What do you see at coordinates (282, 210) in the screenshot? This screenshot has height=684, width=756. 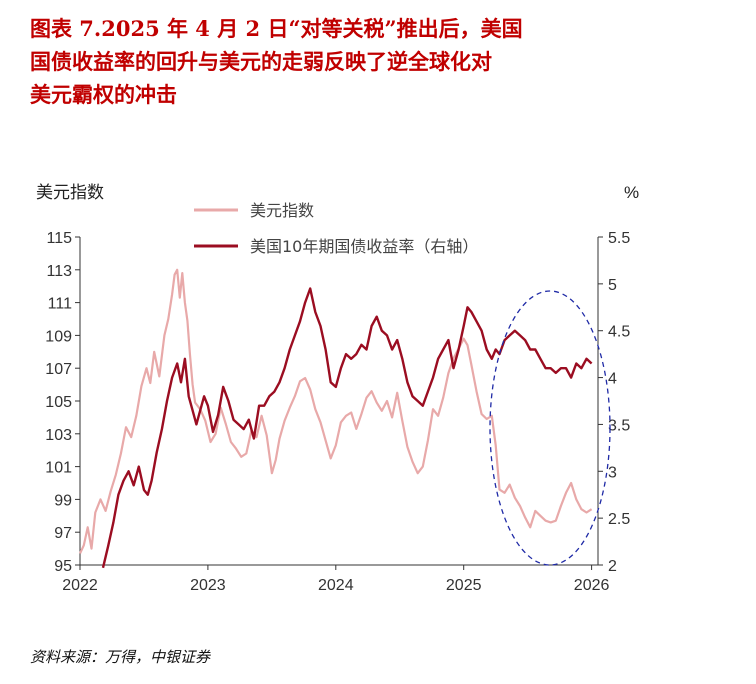 I see `legend-label-usd: 美元指数` at bounding box center [282, 210].